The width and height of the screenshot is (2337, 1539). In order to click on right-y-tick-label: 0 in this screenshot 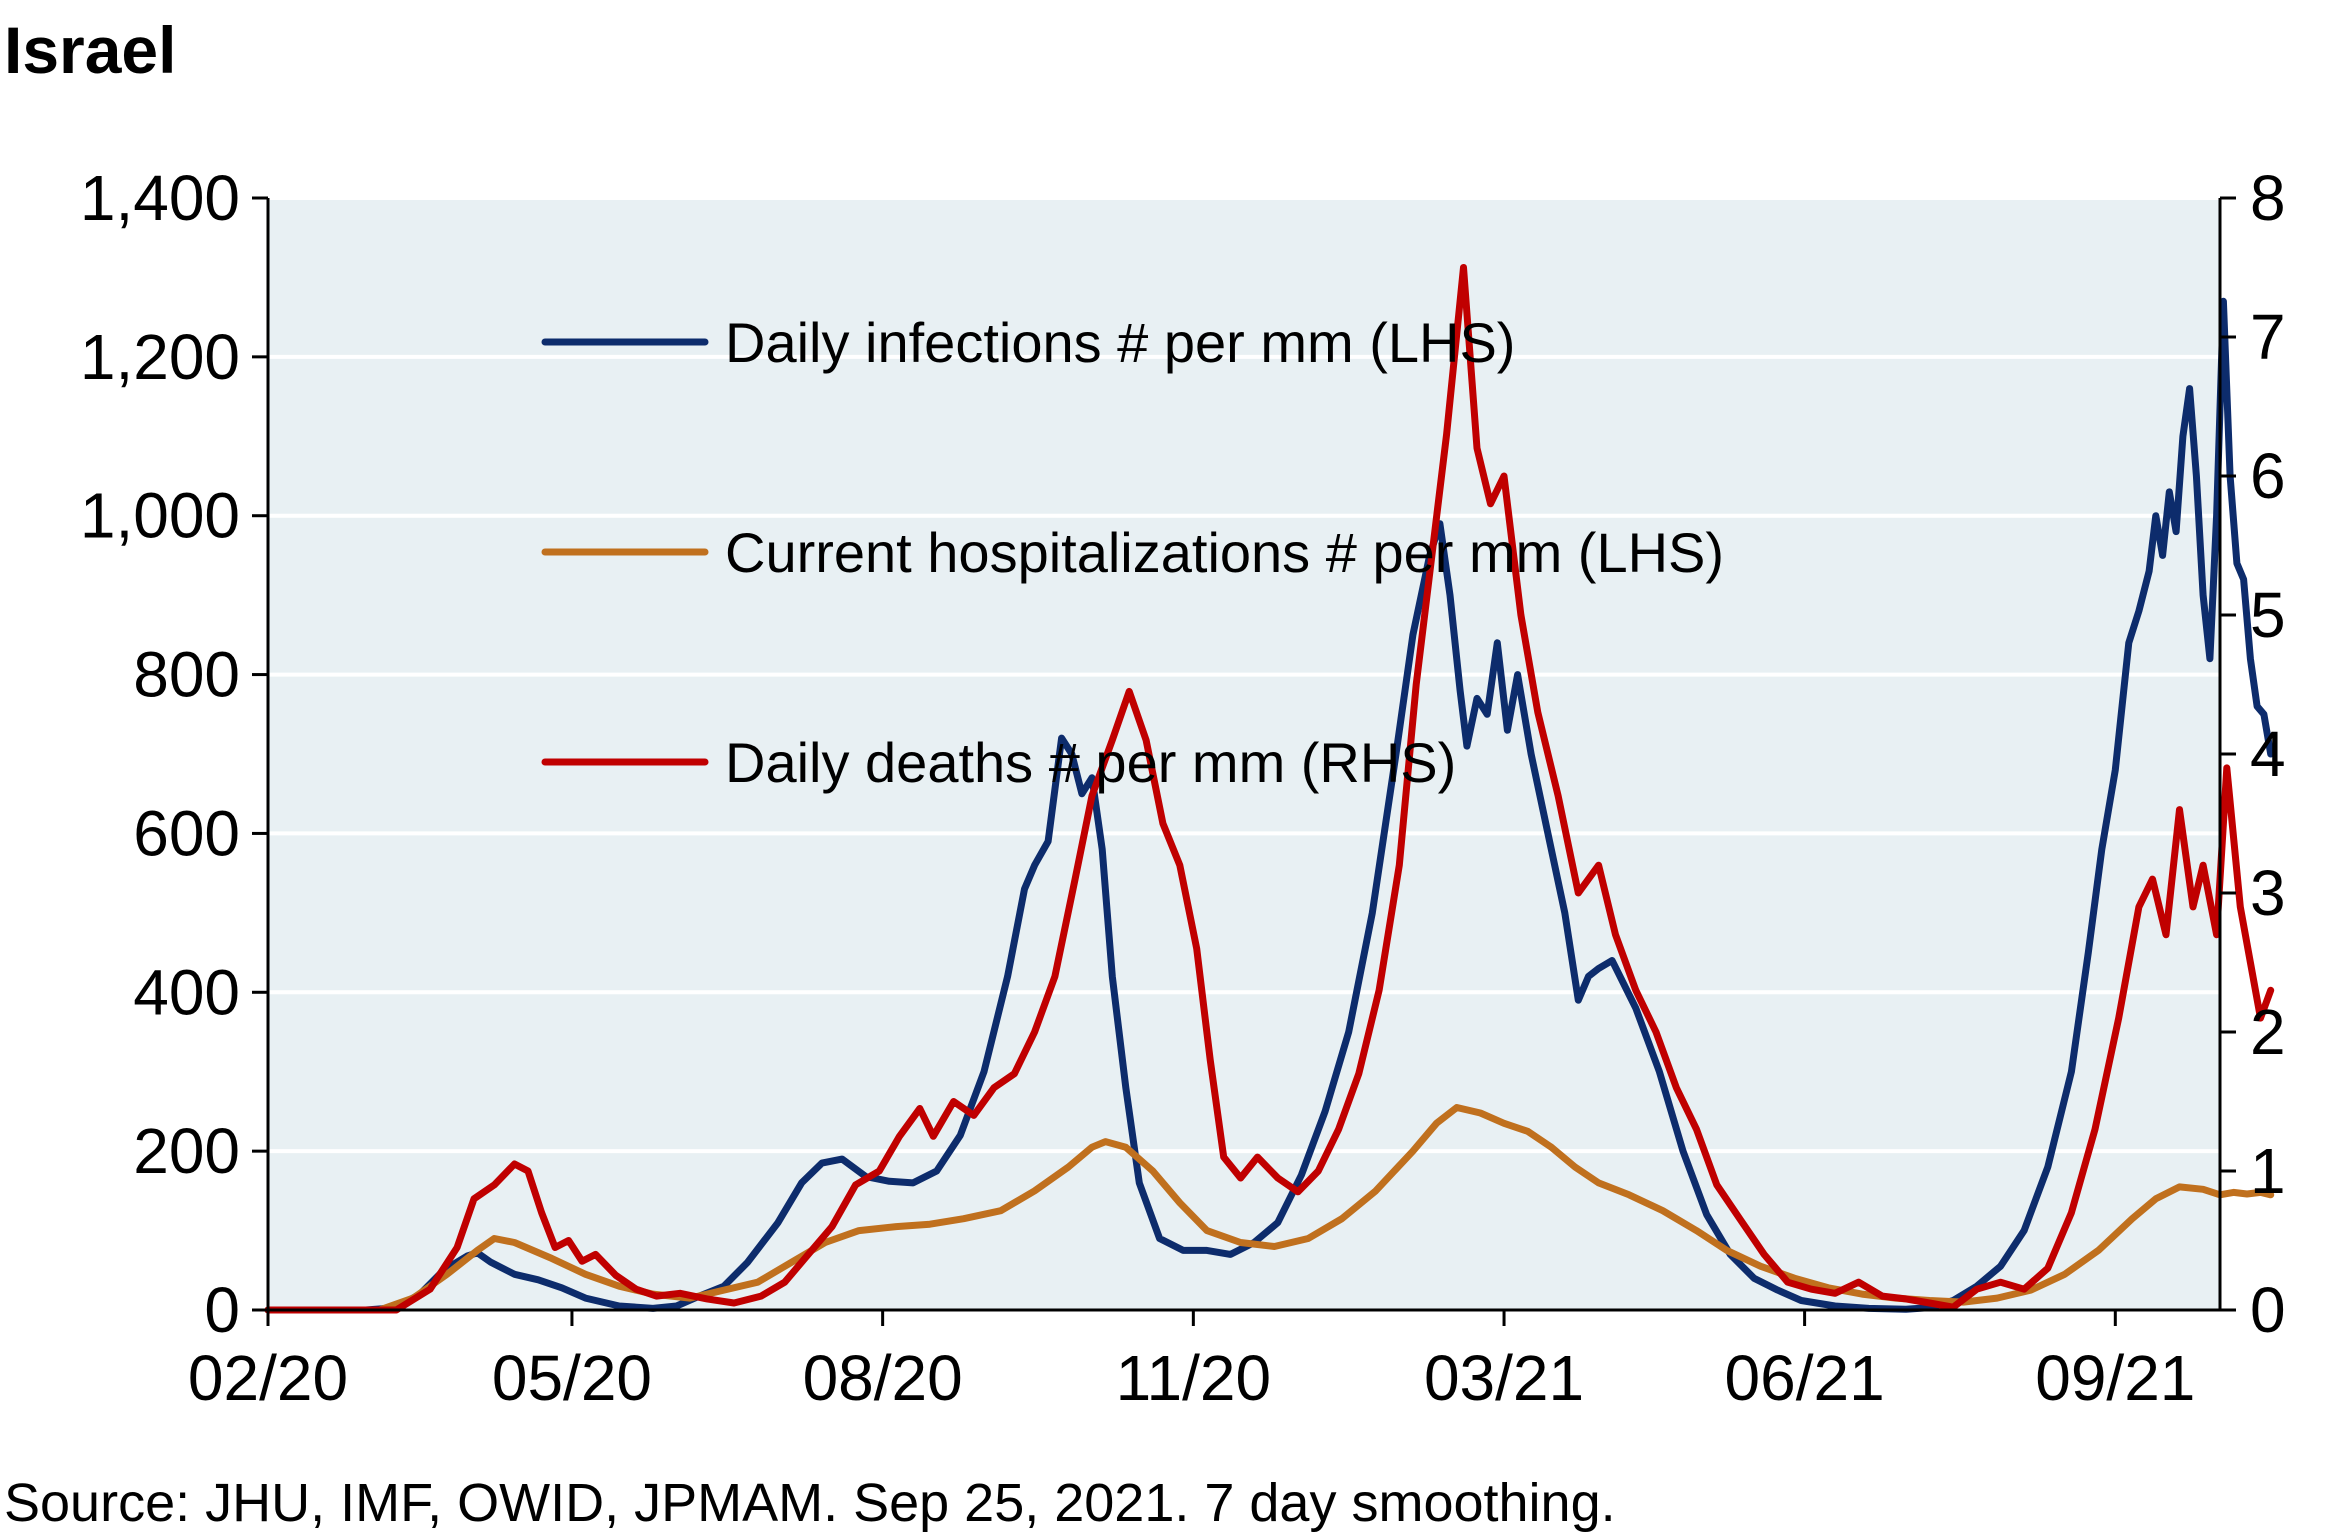, I will do `click(2268, 1310)`.